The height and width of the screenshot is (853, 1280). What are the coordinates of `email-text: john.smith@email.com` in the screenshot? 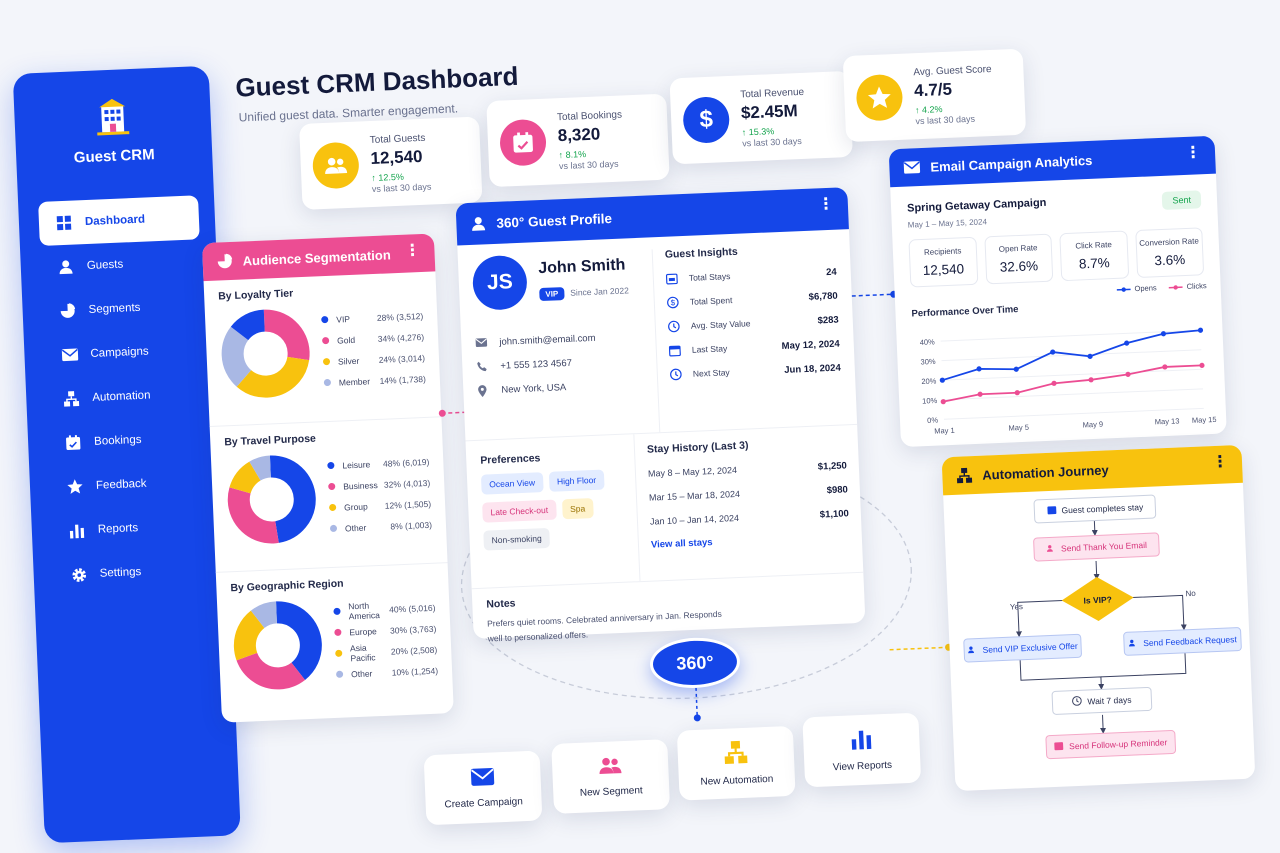 It's located at (547, 340).